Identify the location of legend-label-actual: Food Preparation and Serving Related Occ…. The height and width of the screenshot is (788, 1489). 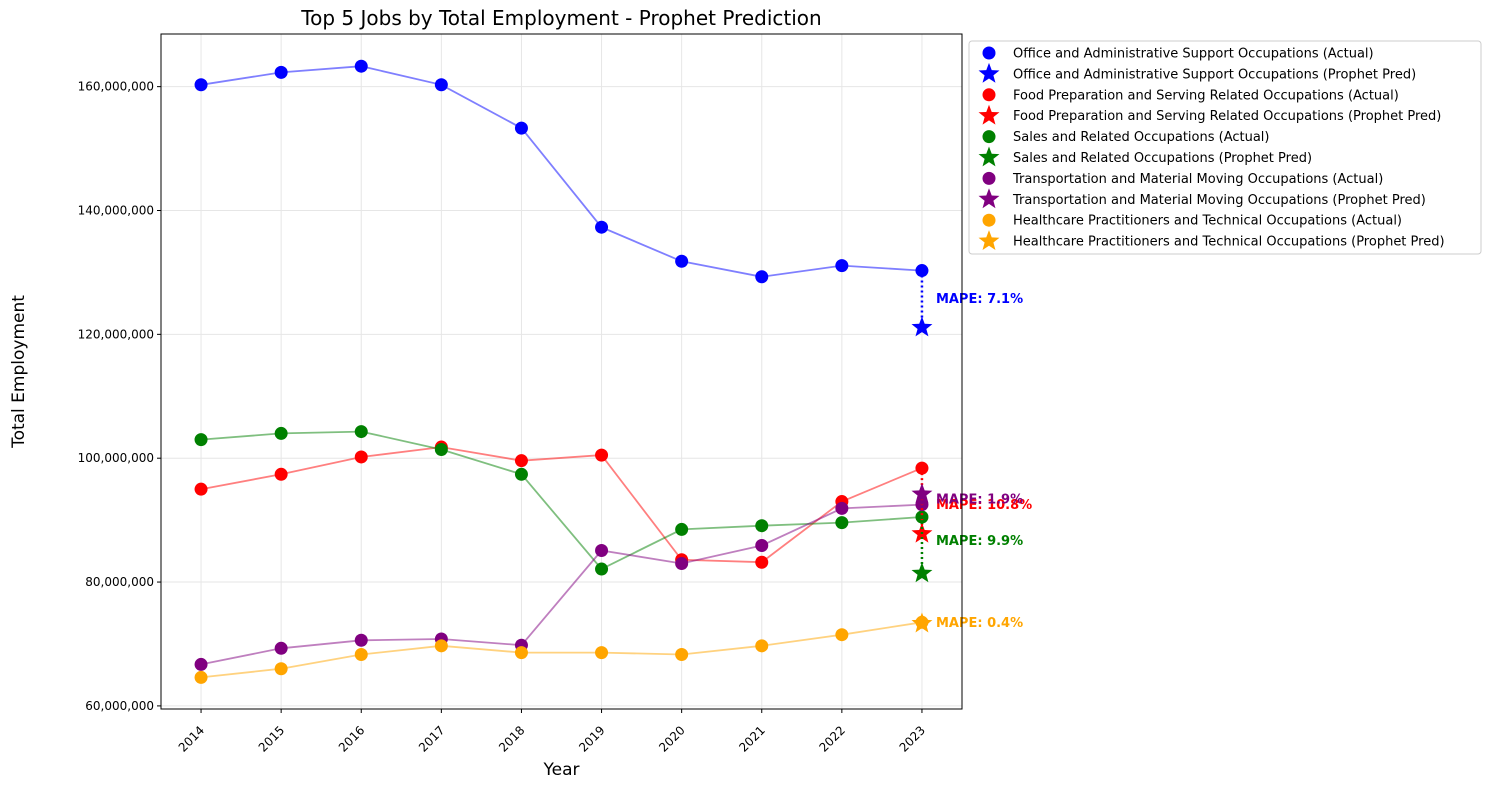
(1206, 95).